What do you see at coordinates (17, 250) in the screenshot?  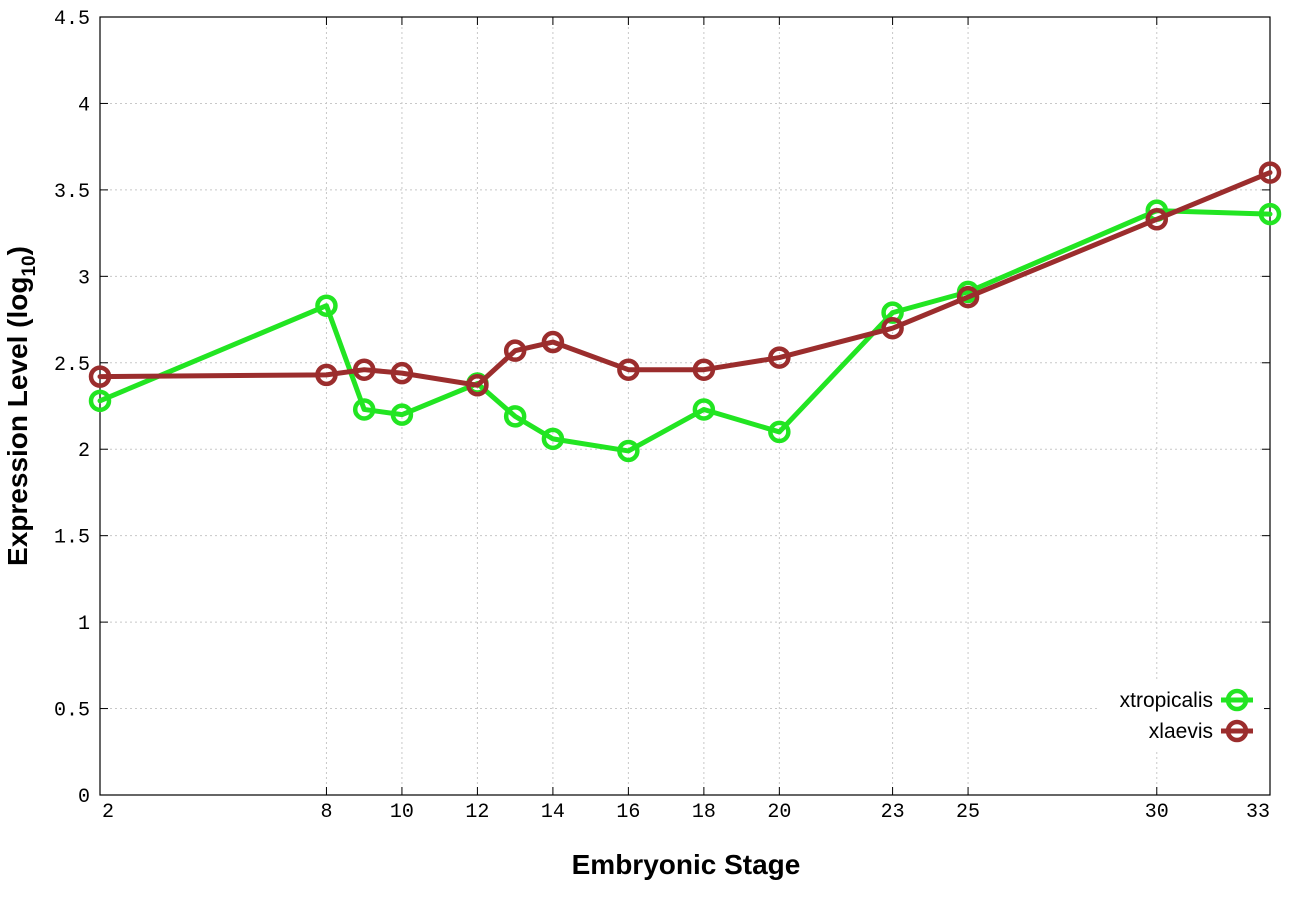 I see `y-axis-title-close: )` at bounding box center [17, 250].